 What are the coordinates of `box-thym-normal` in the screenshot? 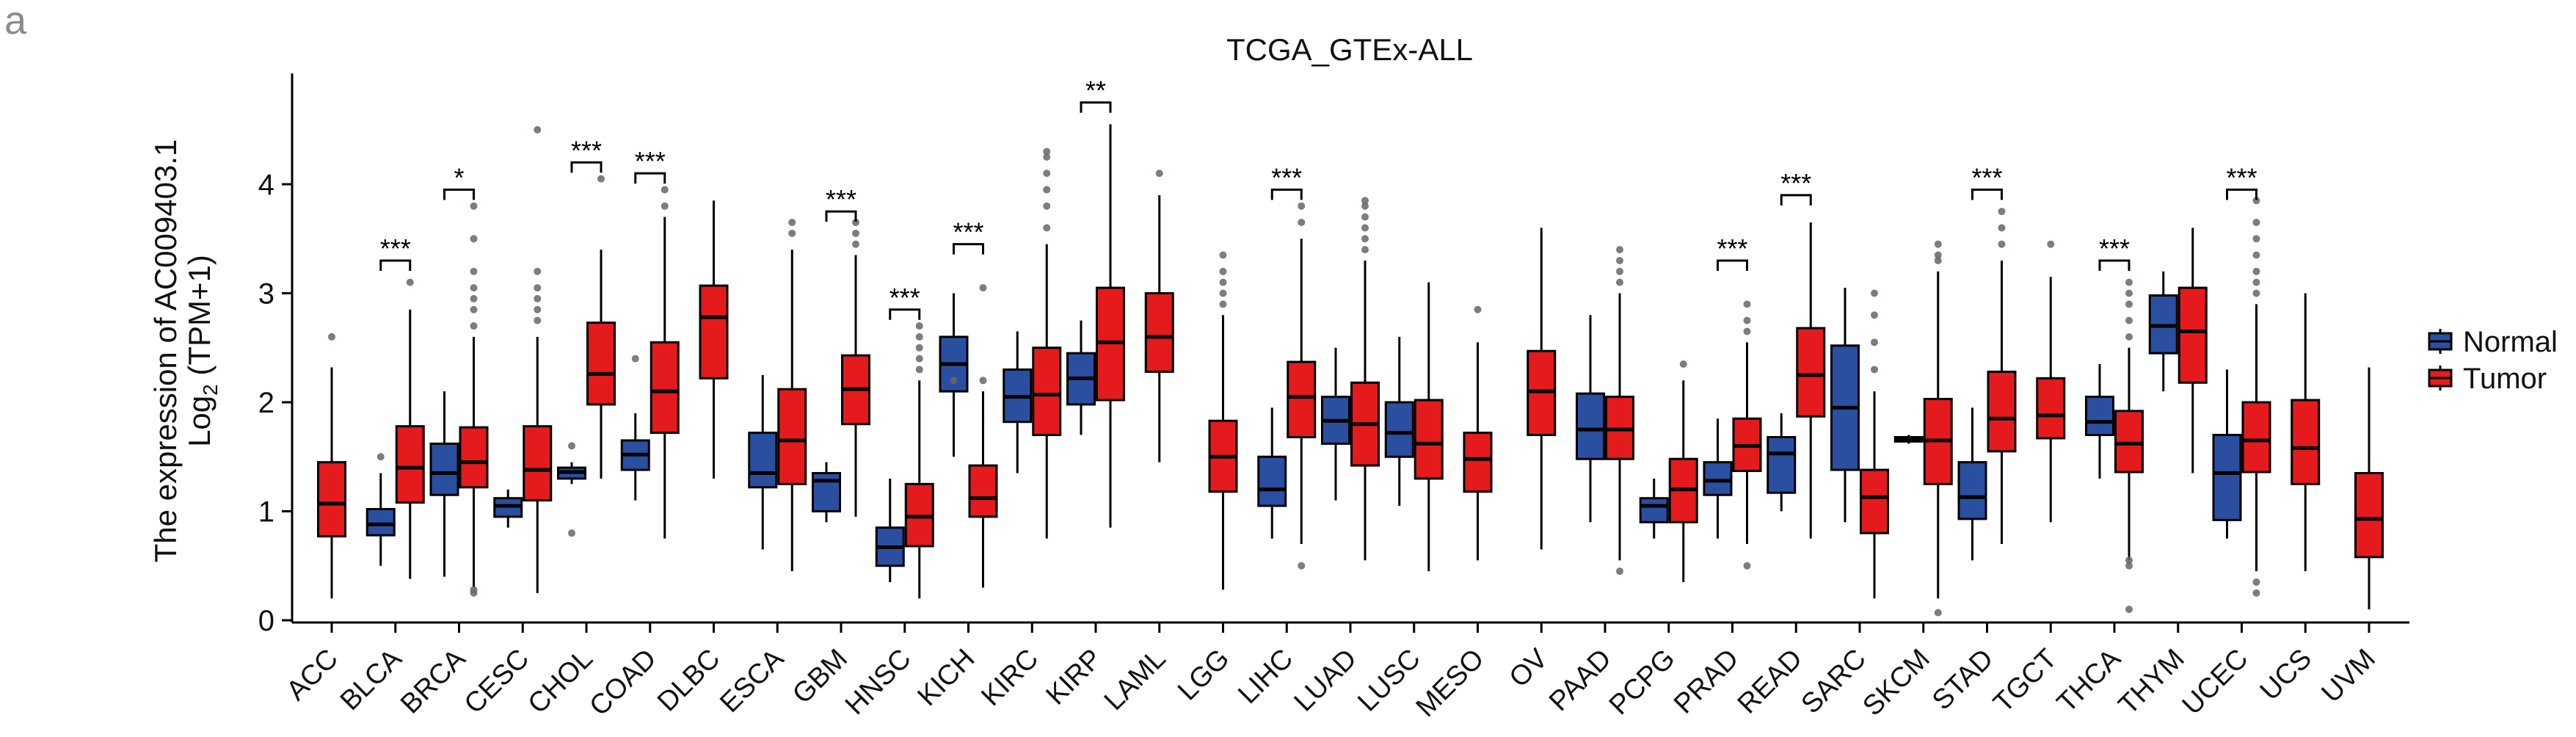 It's located at (2163, 332).